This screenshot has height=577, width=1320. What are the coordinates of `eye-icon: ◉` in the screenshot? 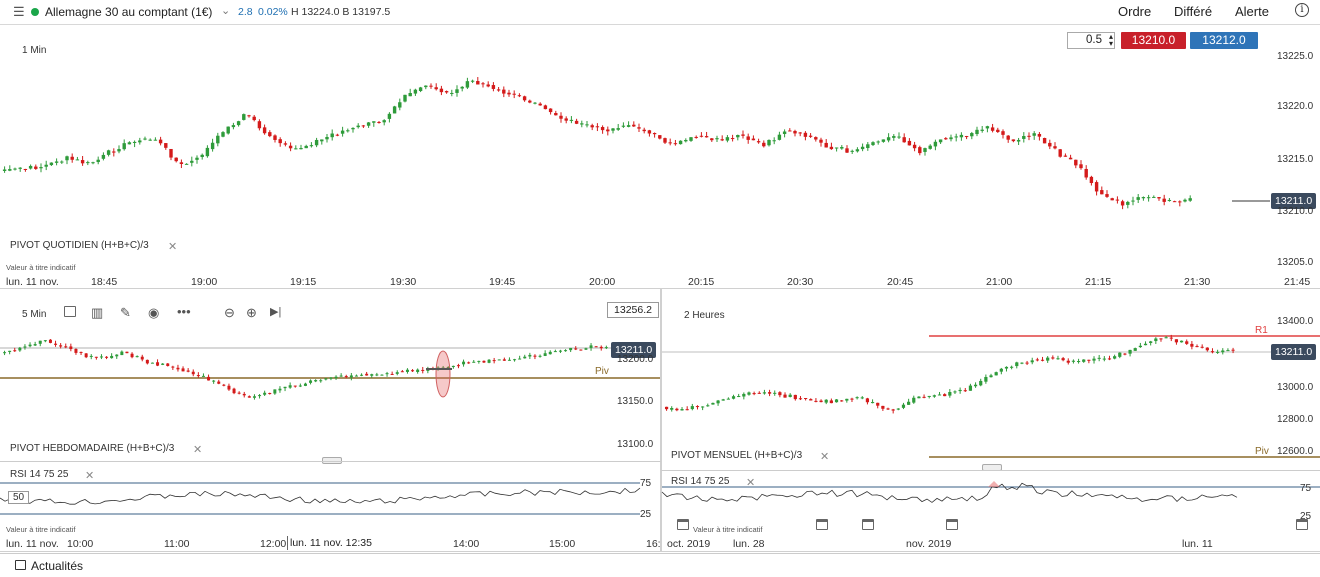 It's located at (154, 312).